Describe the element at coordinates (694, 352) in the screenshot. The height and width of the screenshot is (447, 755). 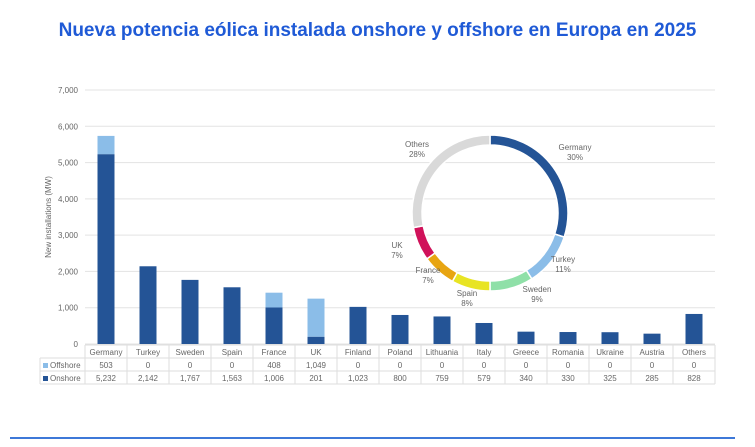
I see `x-category-label: Others` at that location.